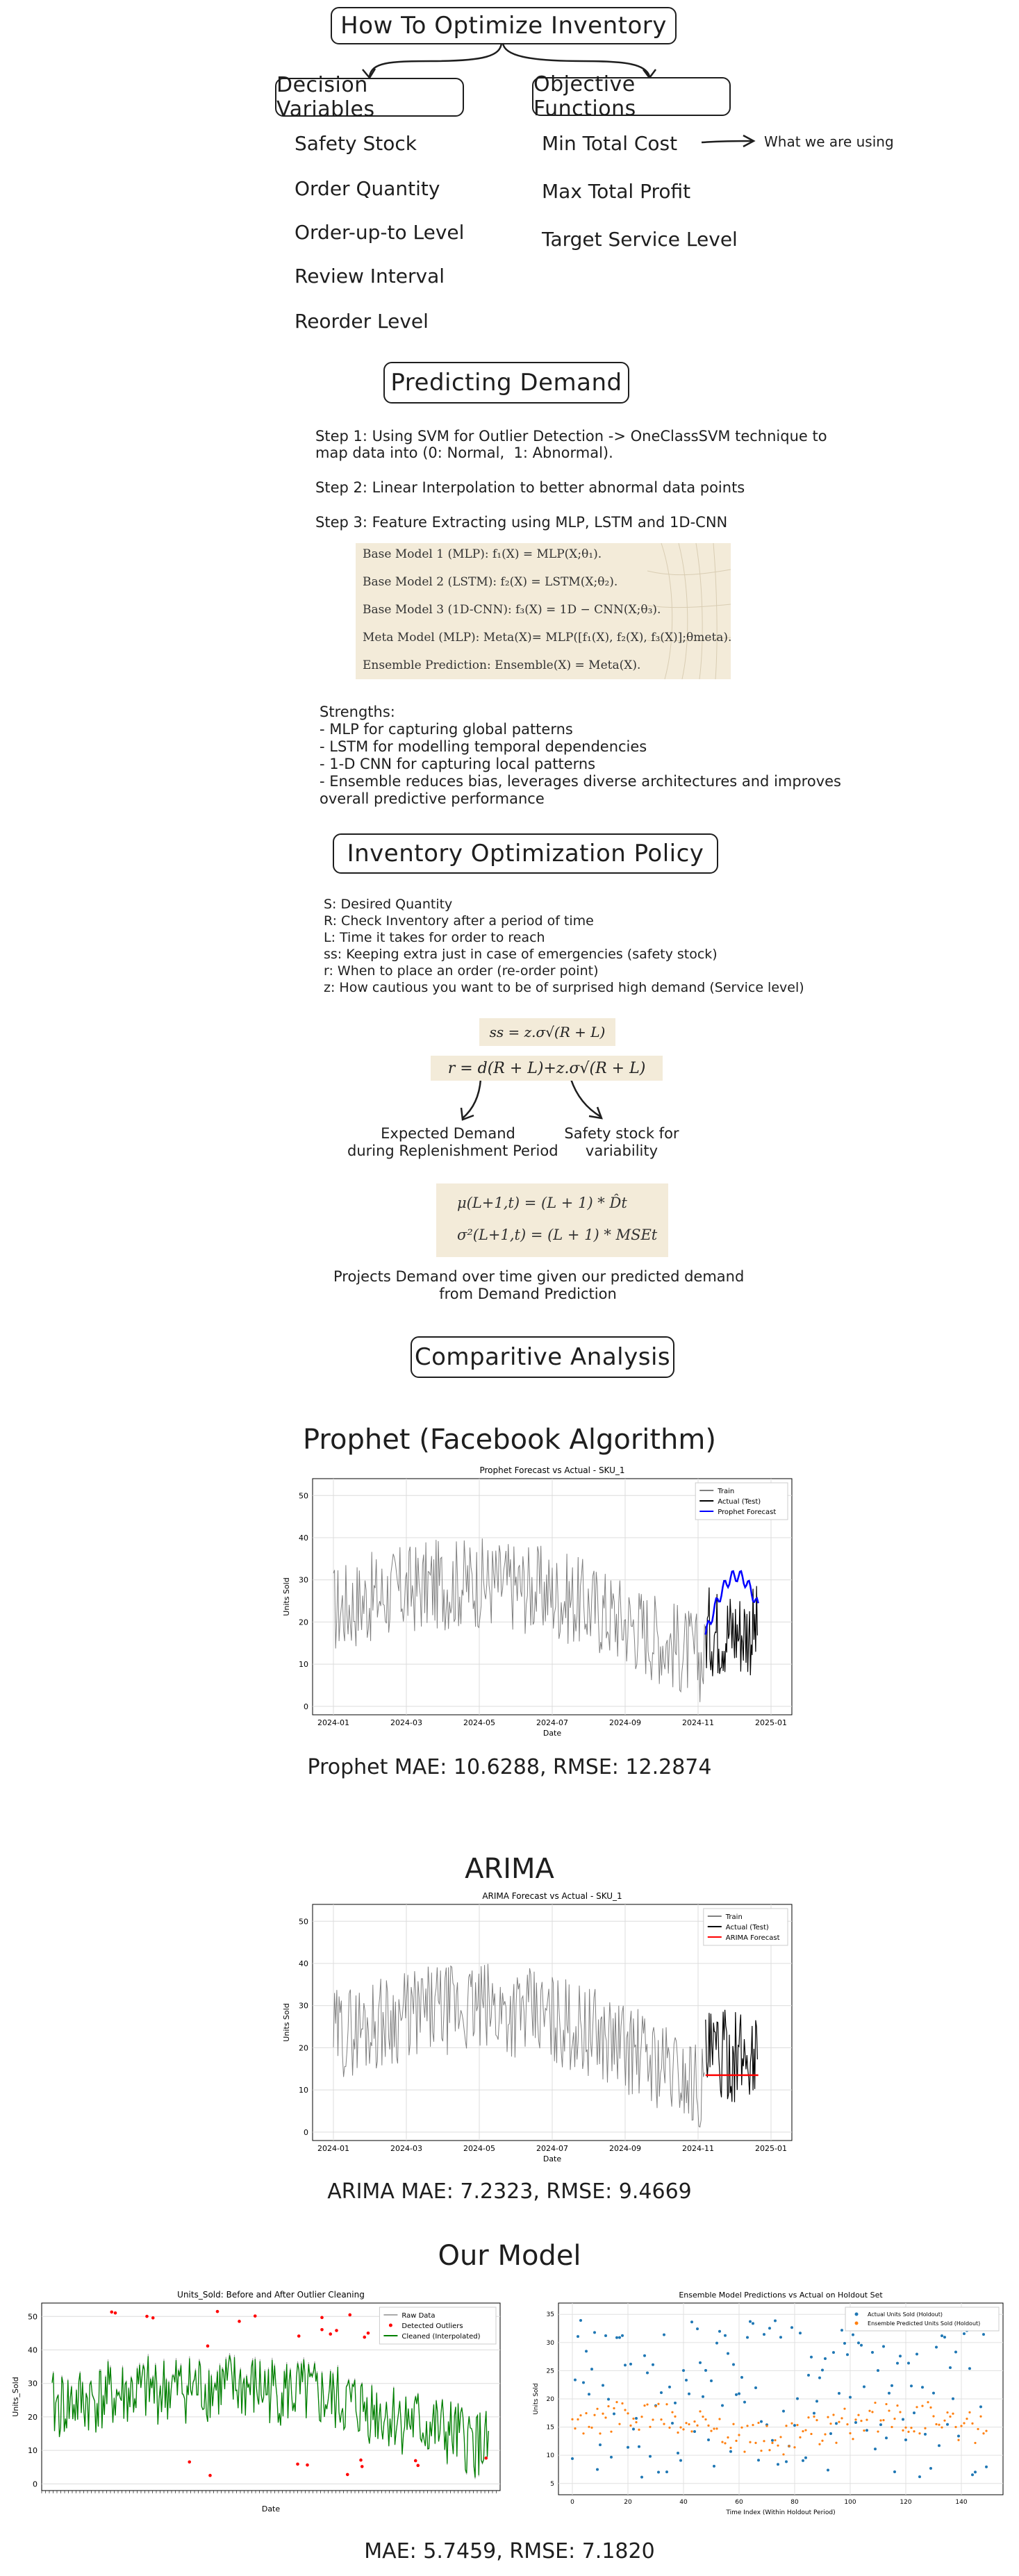 This screenshot has width=1019, height=2576. Describe the element at coordinates (479, 2148) in the screenshot. I see `x-tick-label: 2024-05` at that location.